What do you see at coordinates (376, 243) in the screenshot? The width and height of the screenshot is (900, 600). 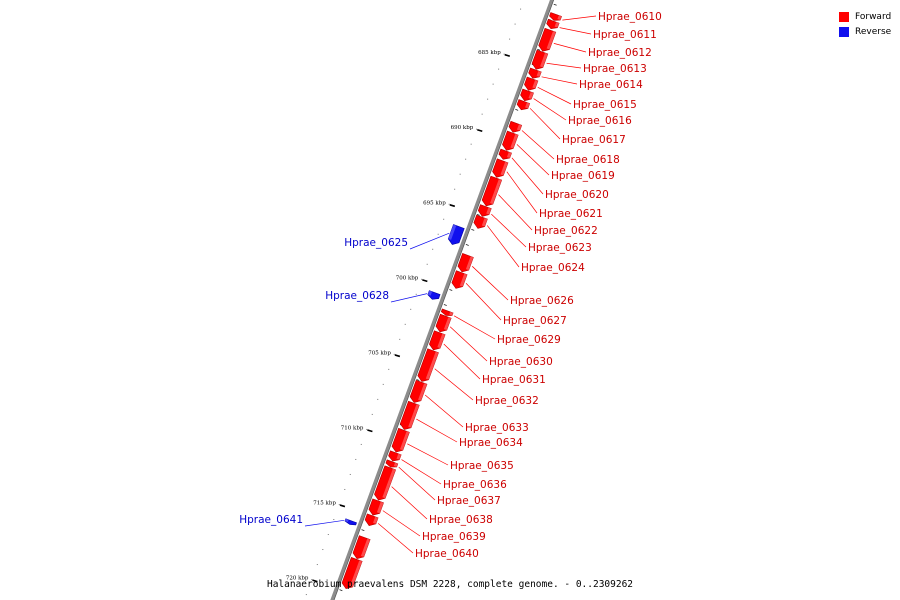 I see `gene-label-hprae_0625: Hprae_0625` at bounding box center [376, 243].